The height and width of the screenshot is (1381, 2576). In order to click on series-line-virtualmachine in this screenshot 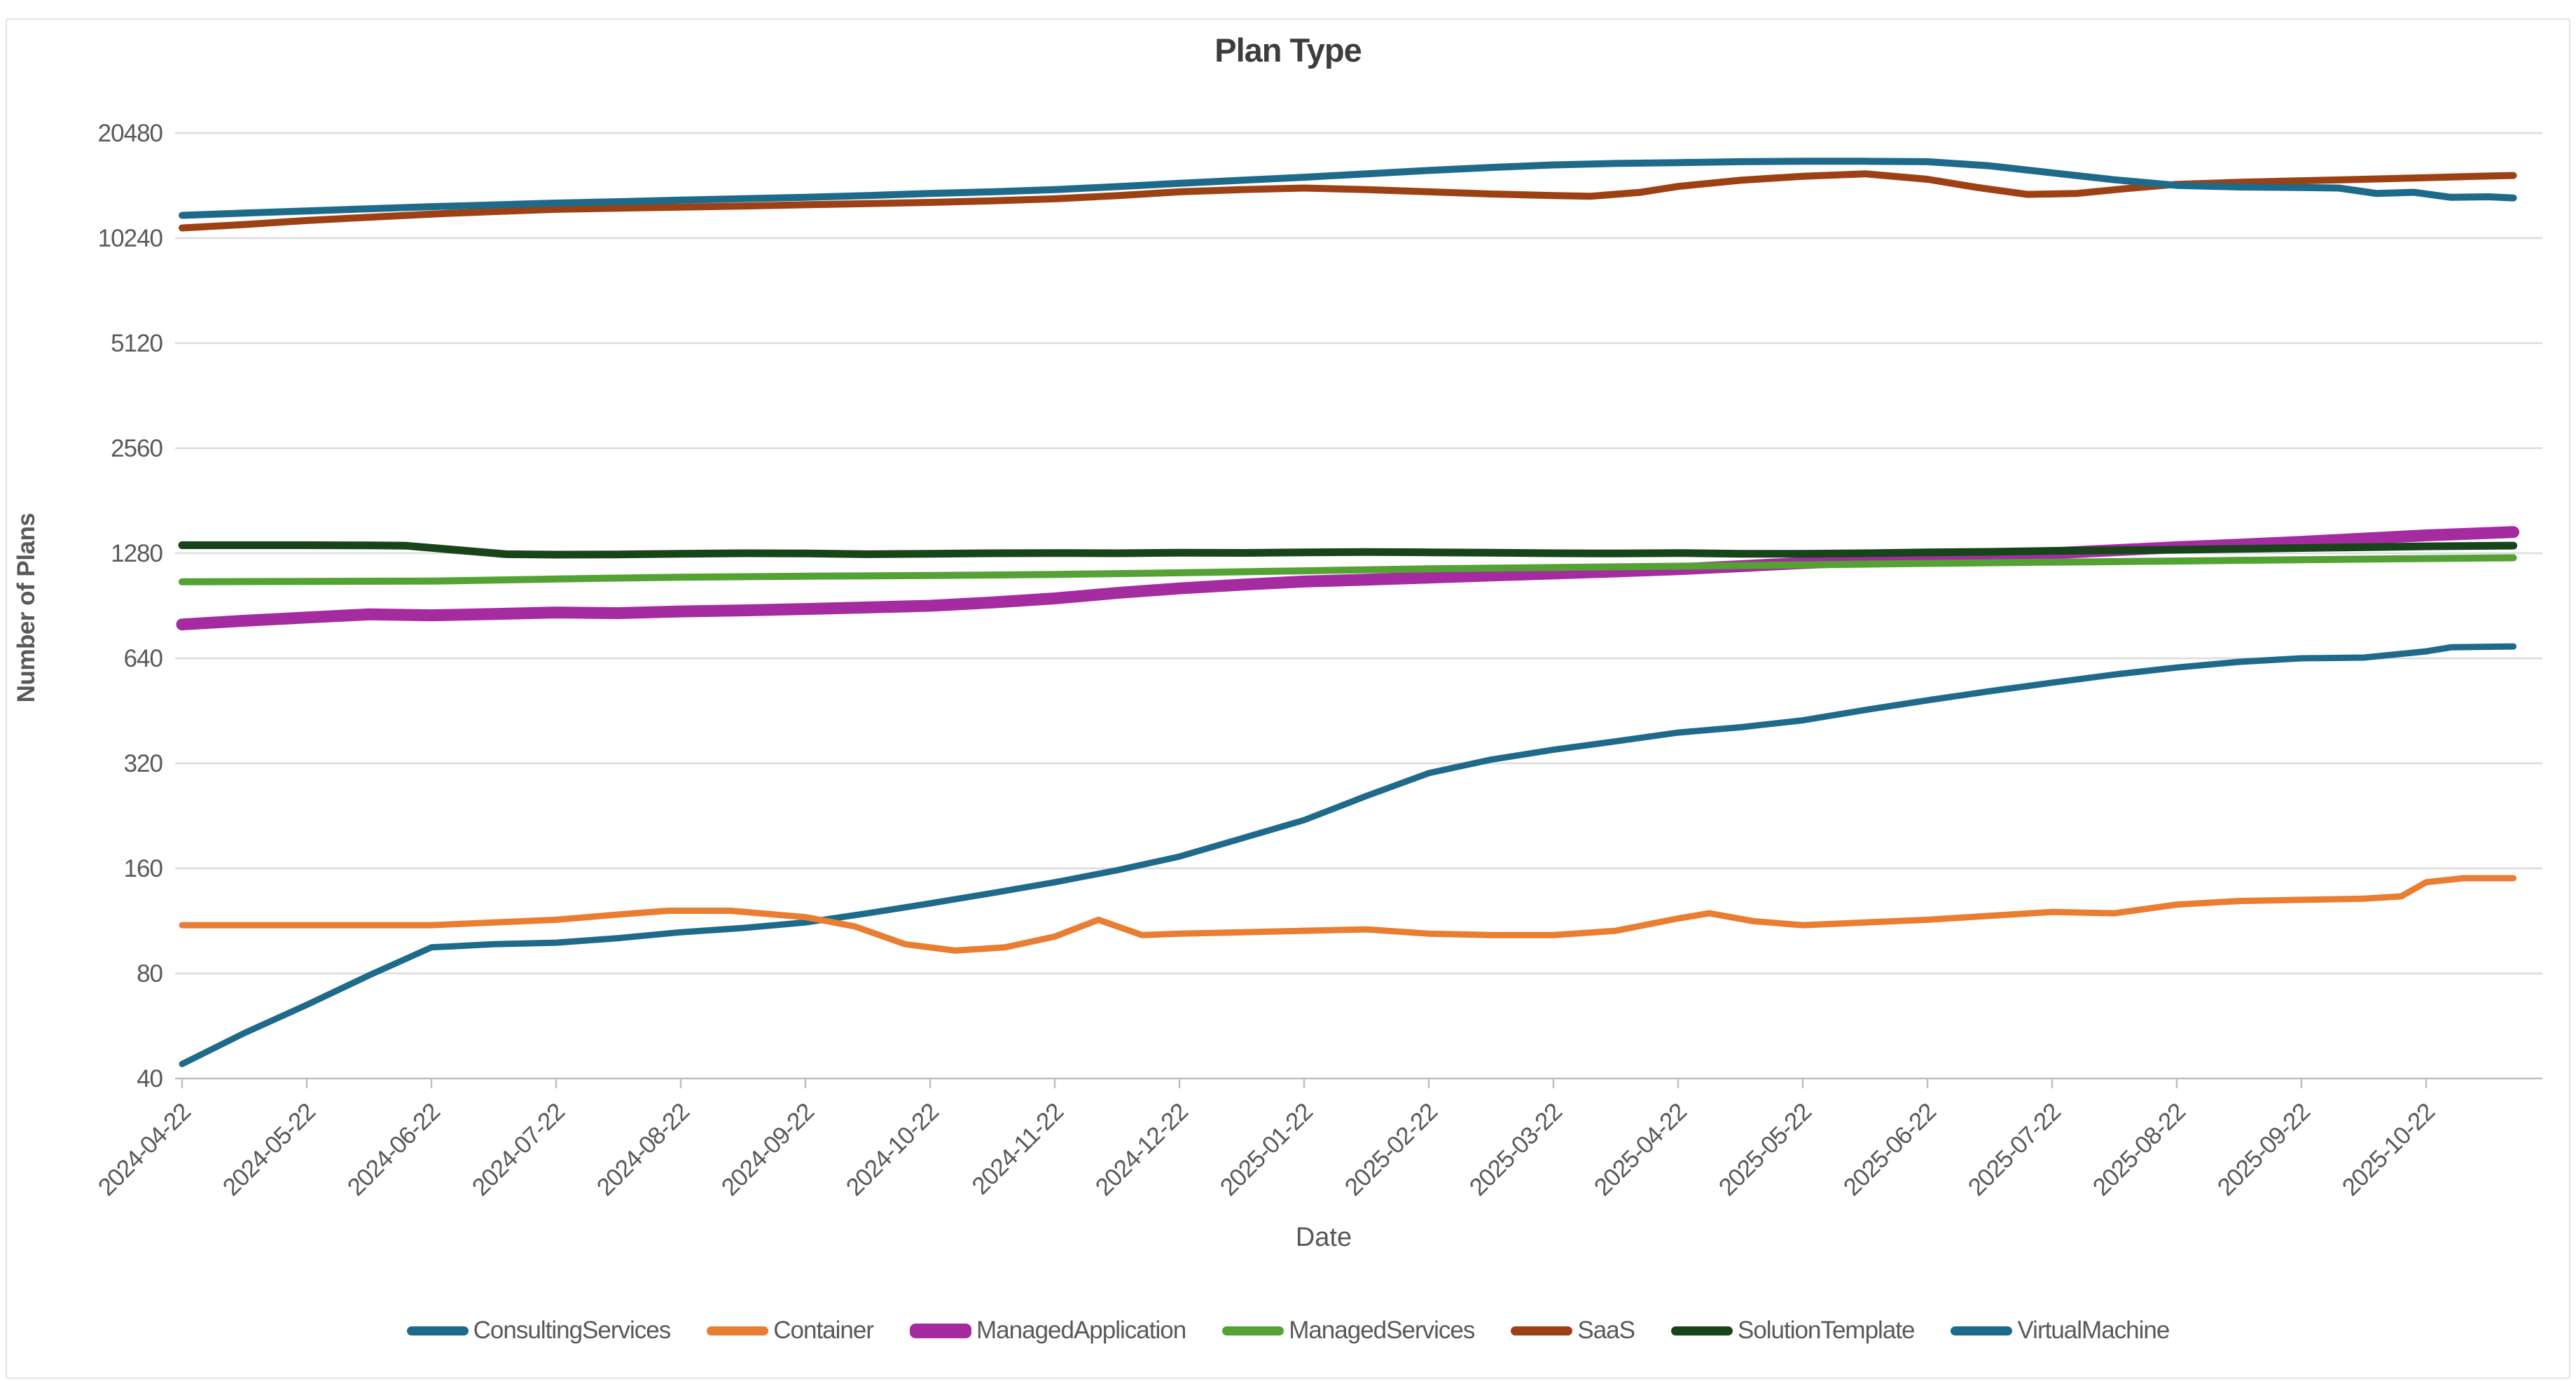, I will do `click(1348, 188)`.